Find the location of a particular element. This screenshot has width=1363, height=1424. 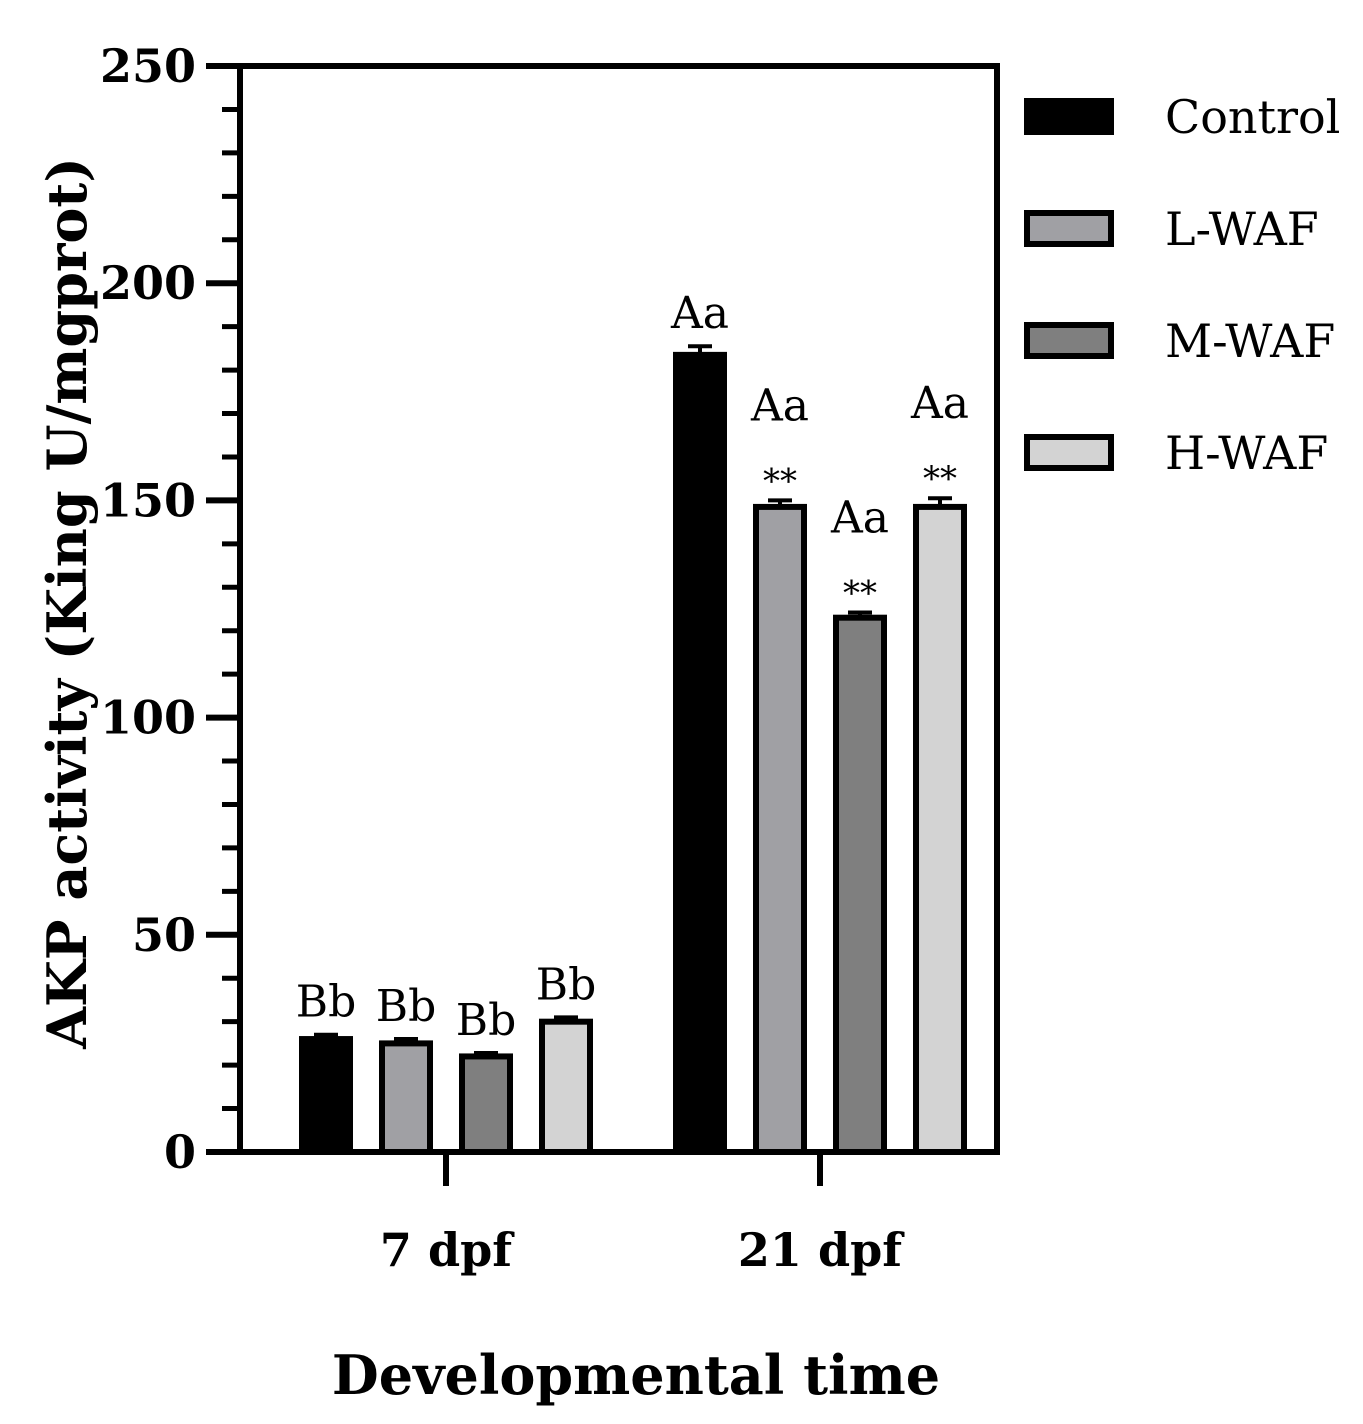

x-tick-label: 21 dpf is located at coordinates (821, 1250).